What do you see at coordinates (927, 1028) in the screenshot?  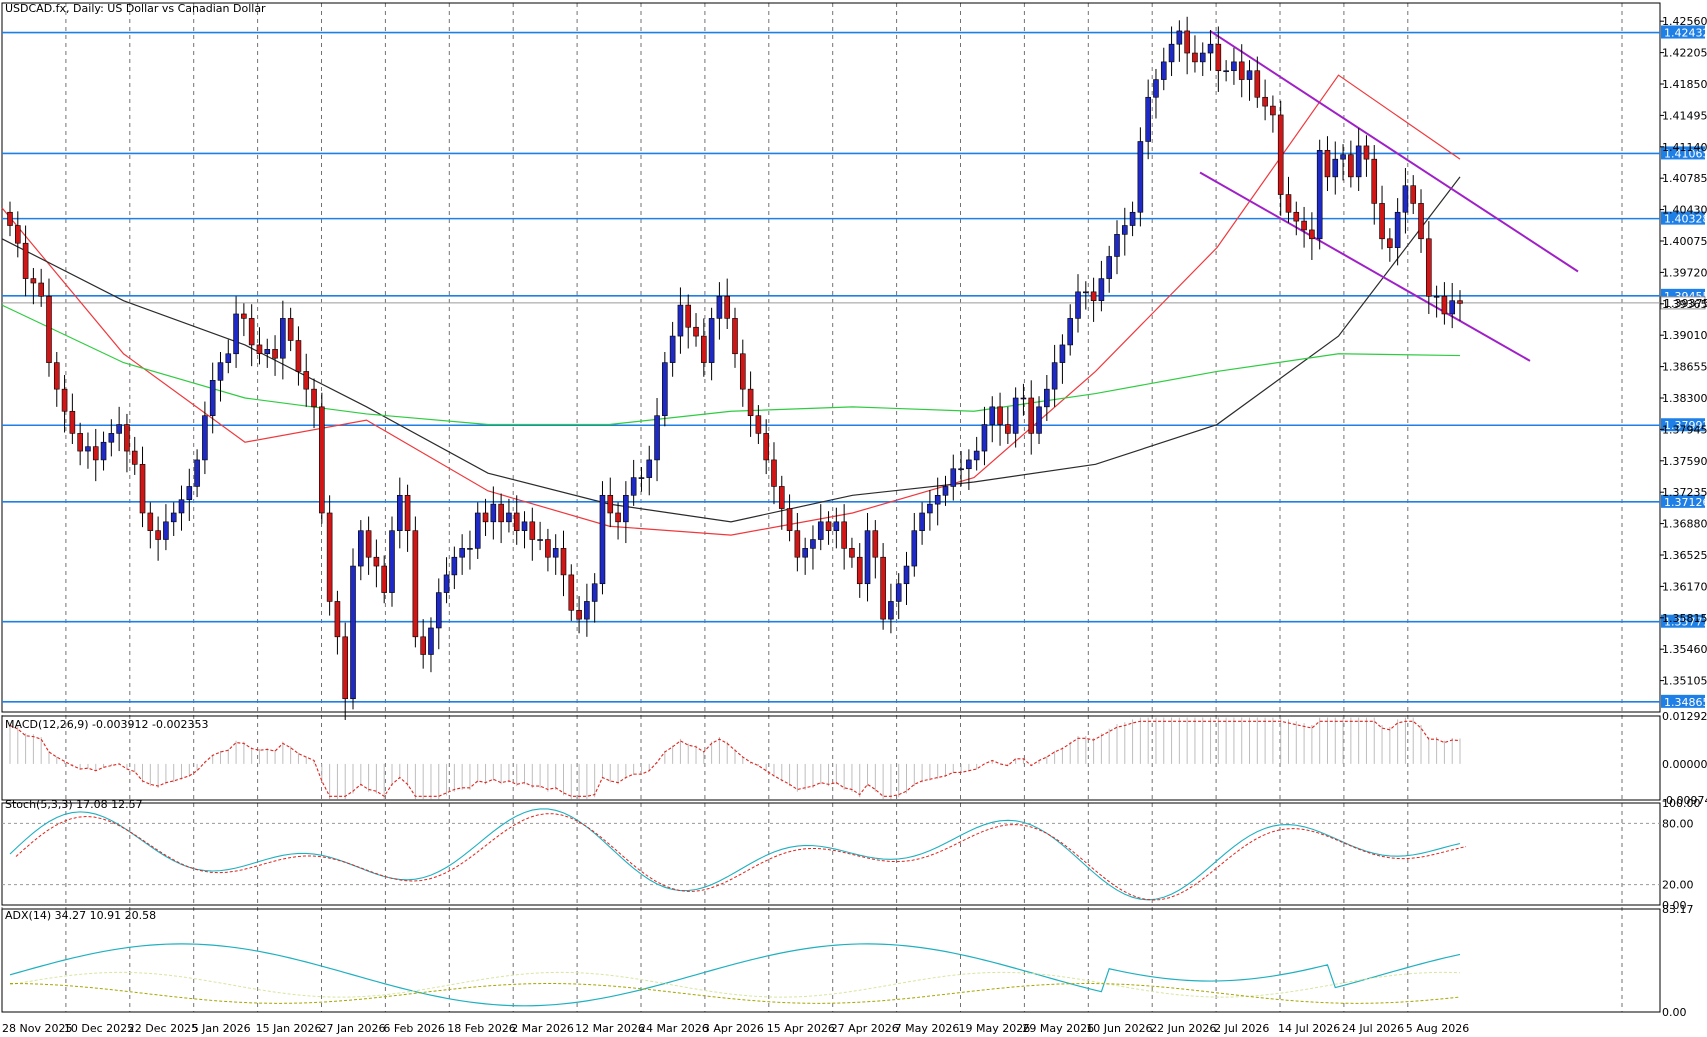 I see `date-label: 7 May 2026` at bounding box center [927, 1028].